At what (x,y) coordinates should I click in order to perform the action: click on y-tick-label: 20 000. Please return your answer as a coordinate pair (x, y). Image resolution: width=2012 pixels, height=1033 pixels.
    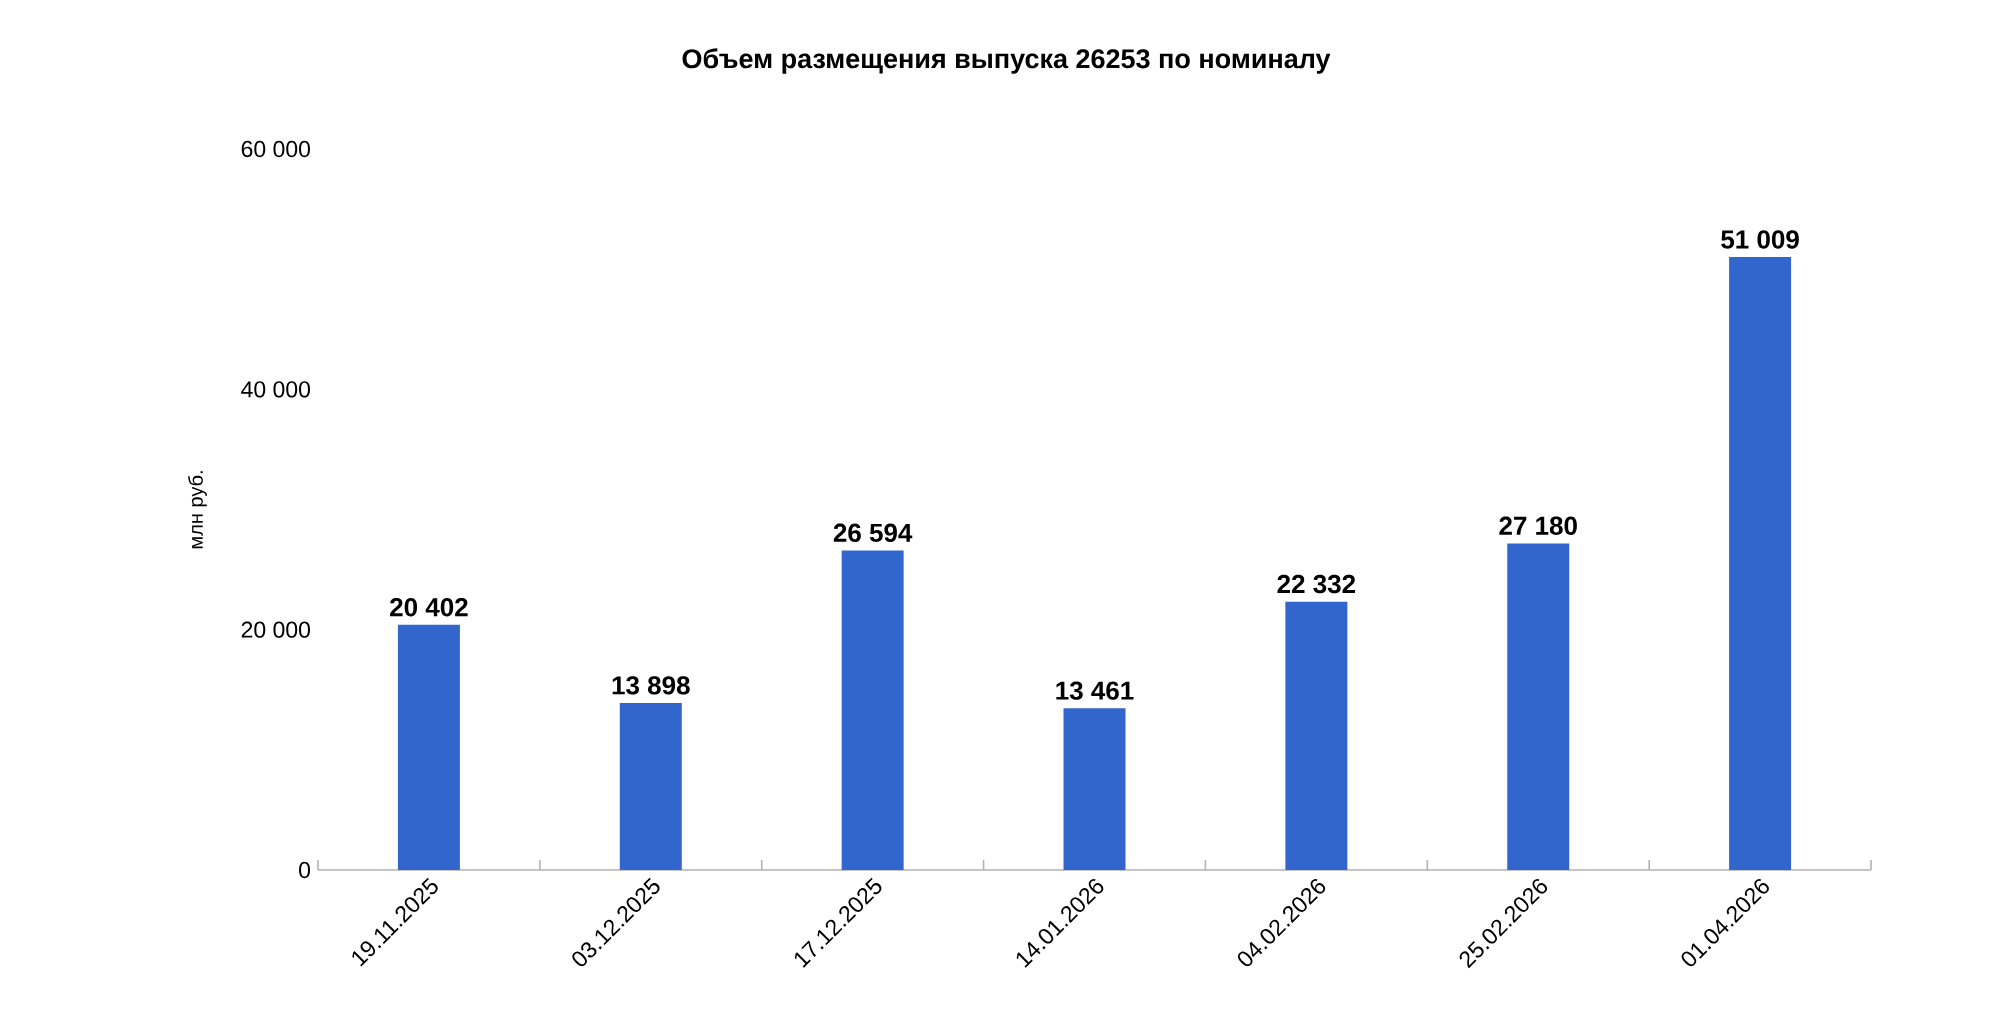
    Looking at the image, I should click on (275, 629).